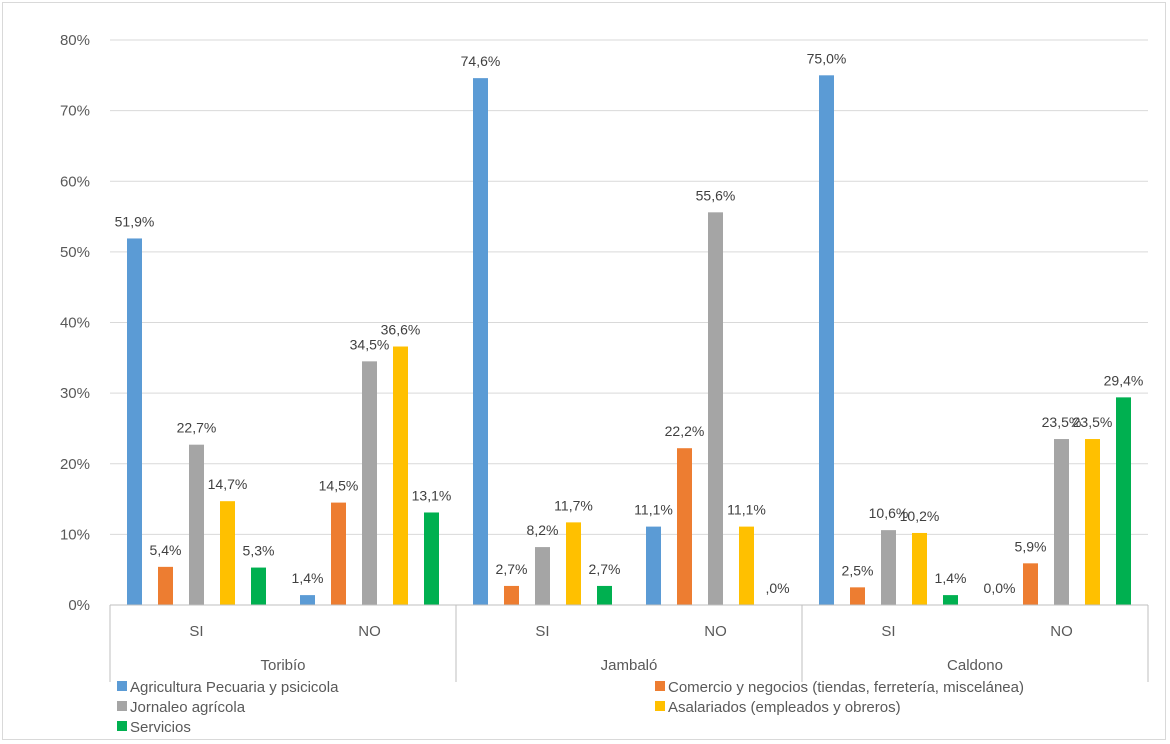 Image resolution: width=1170 pixels, height=744 pixels. Describe the element at coordinates (160, 727) in the screenshot. I see `legend-label: Servicios` at that location.